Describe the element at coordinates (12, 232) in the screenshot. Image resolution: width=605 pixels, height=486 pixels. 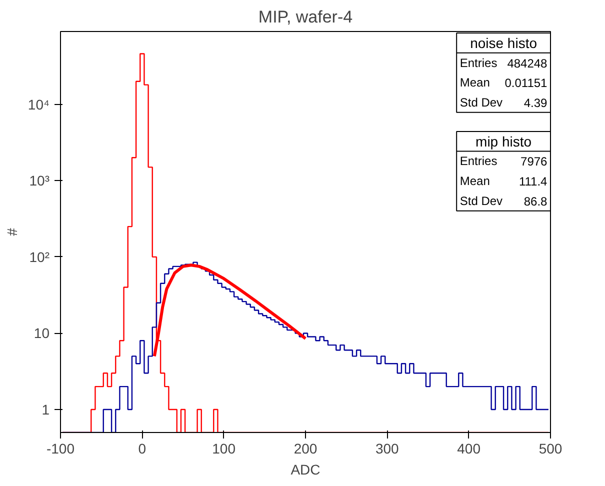
I see `y-axis-title: #` at that location.